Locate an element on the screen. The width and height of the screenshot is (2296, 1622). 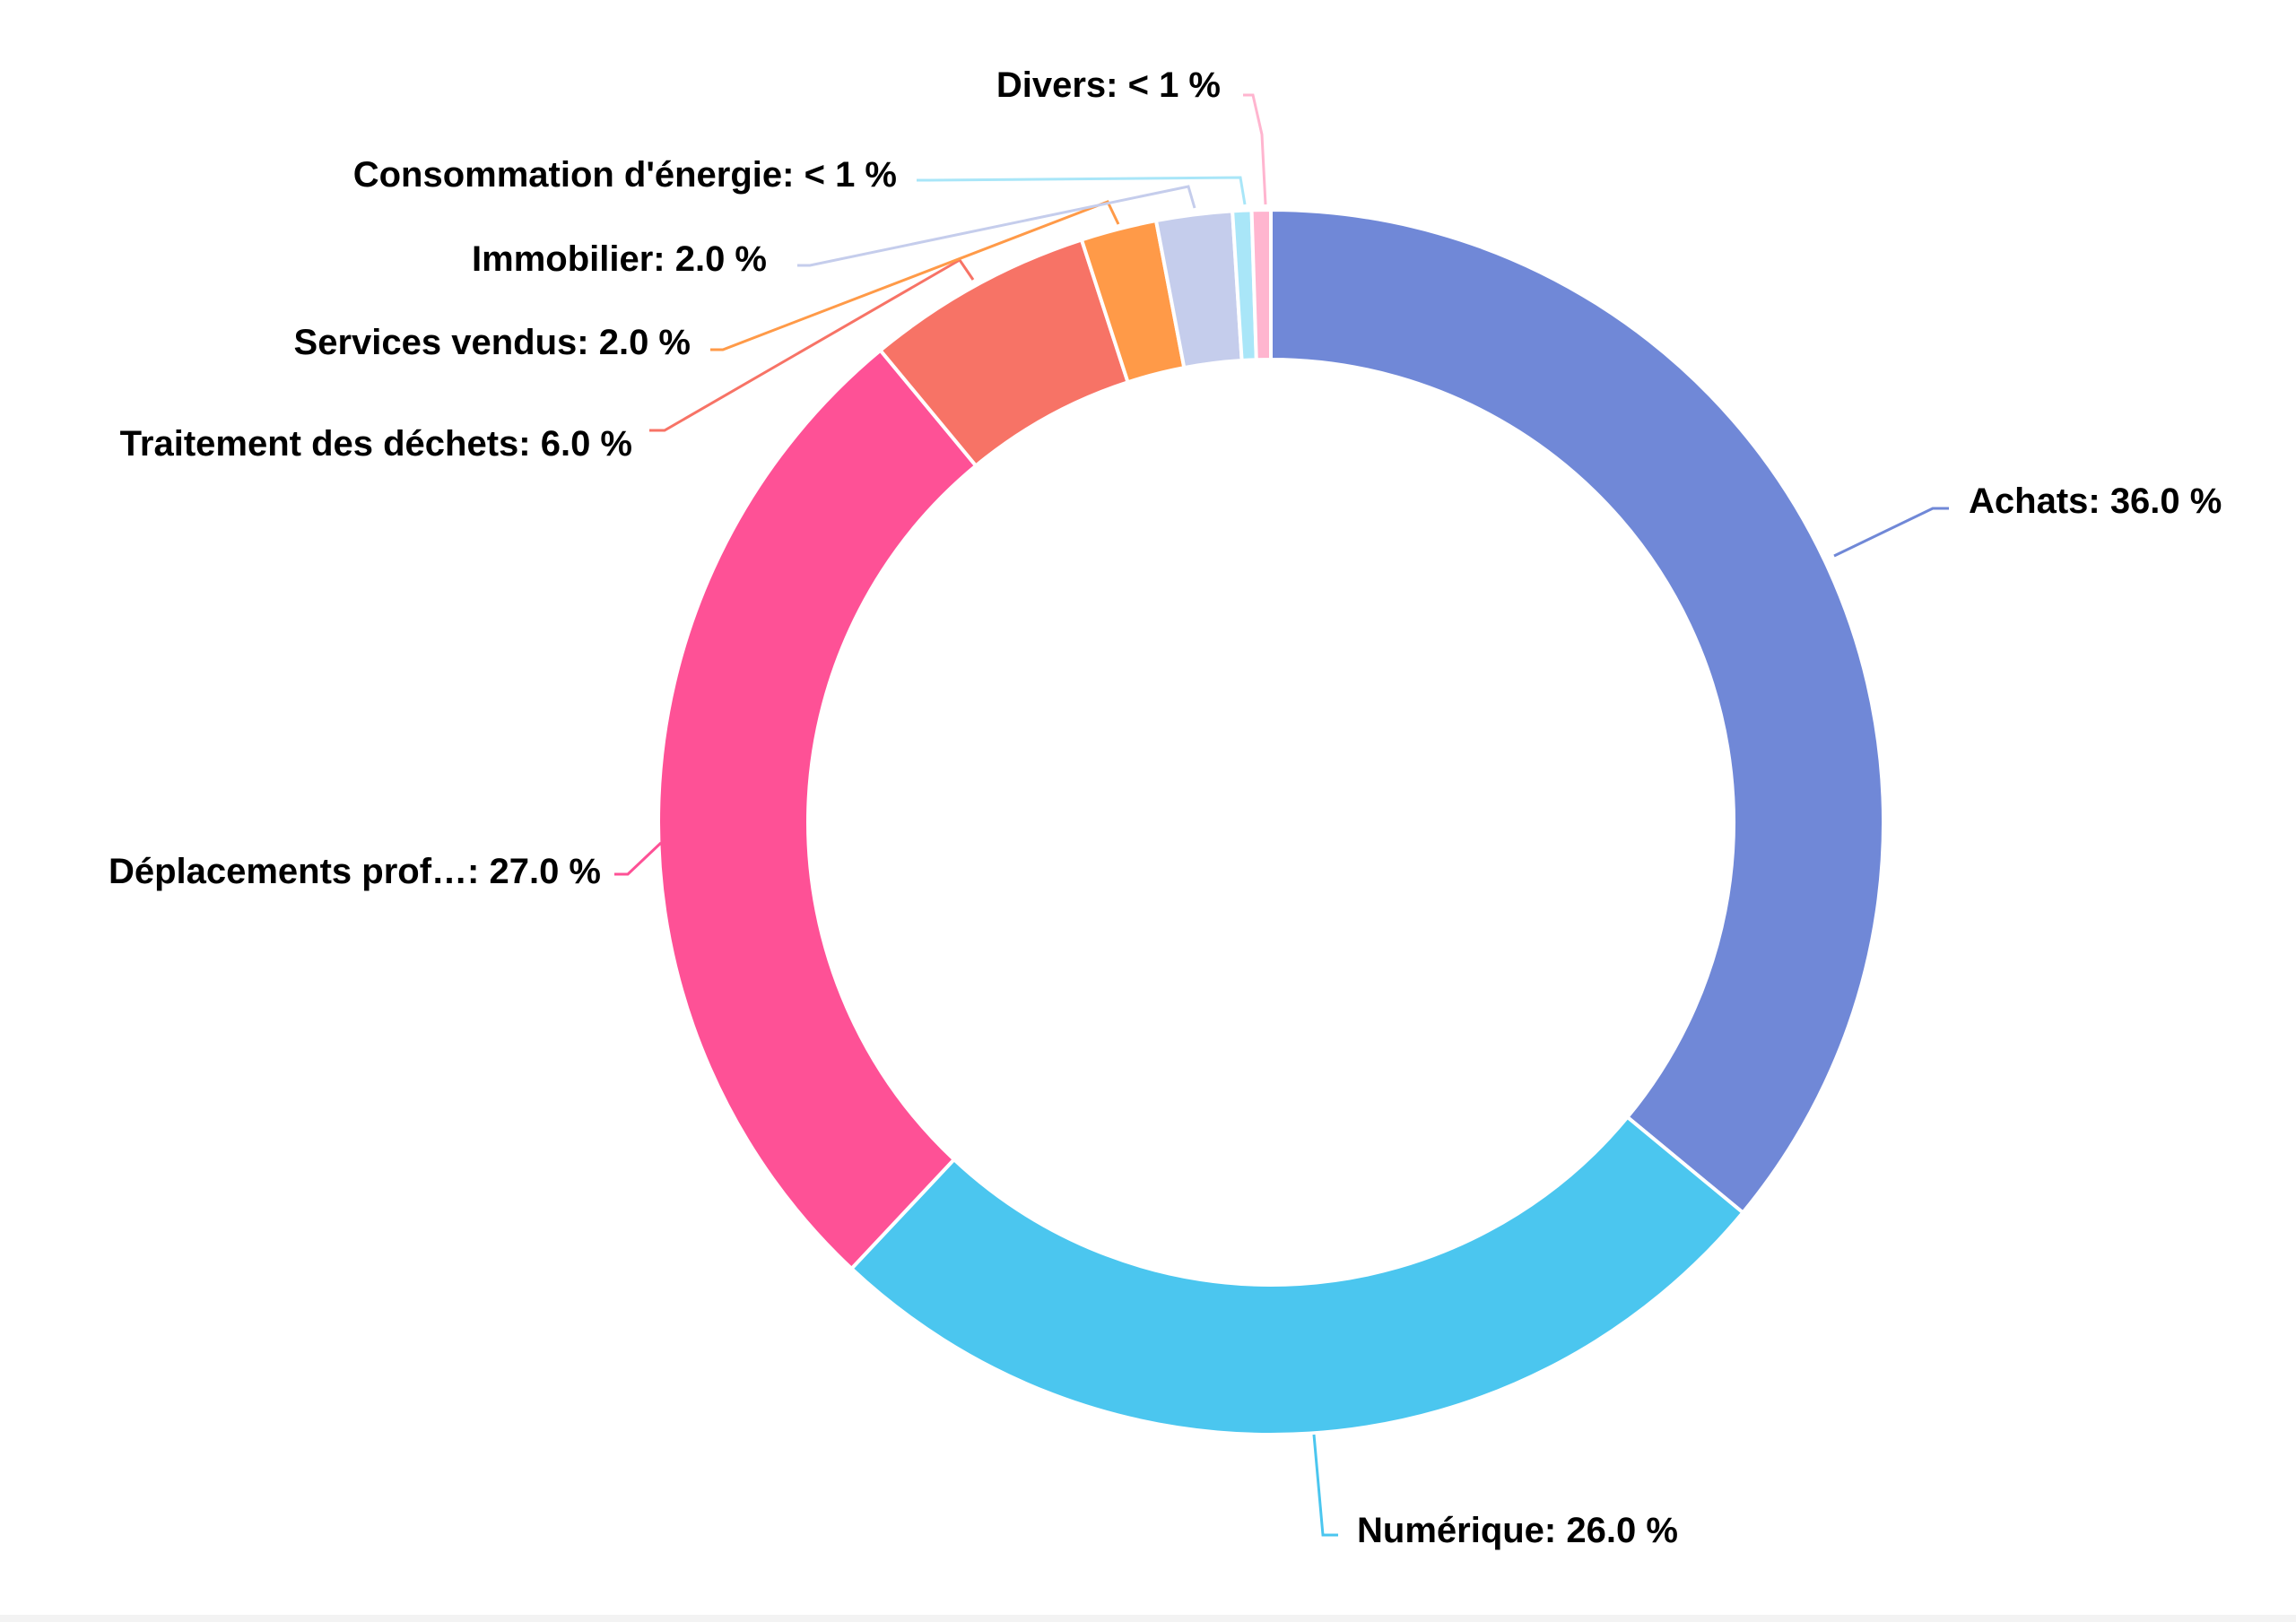
slice-label-7: Divers: < 1 % is located at coordinates (1108, 85).